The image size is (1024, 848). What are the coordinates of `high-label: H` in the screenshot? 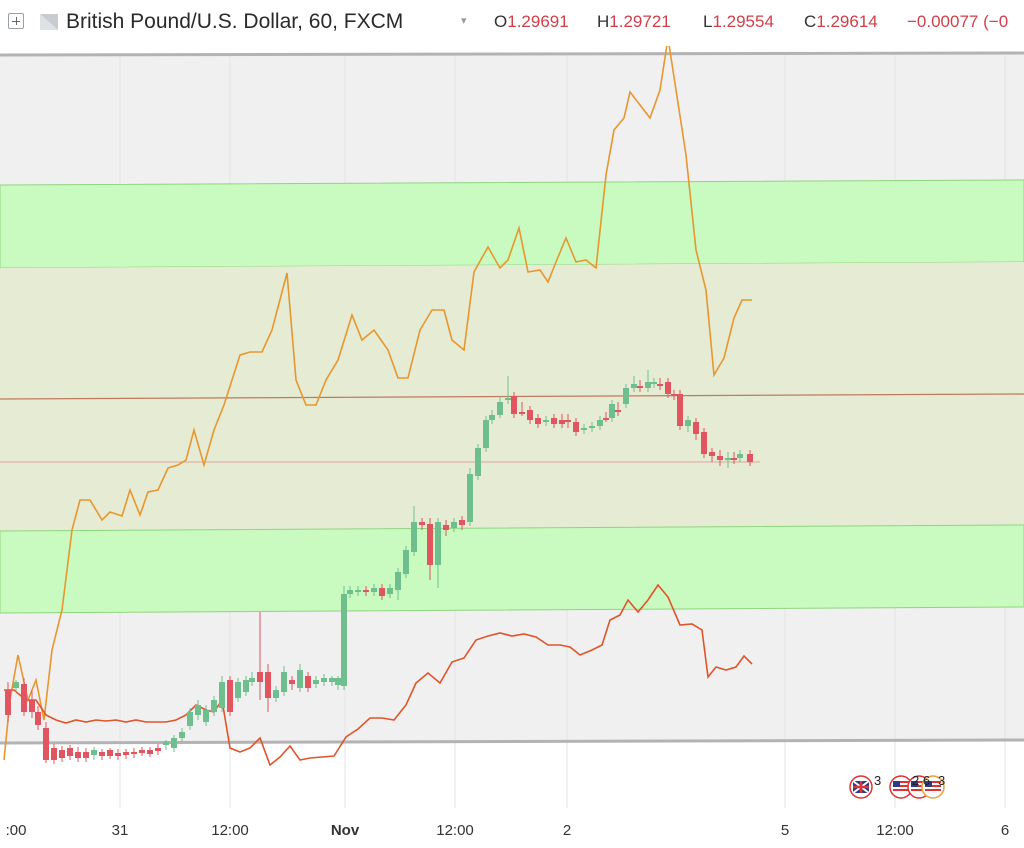 It's located at (603, 21).